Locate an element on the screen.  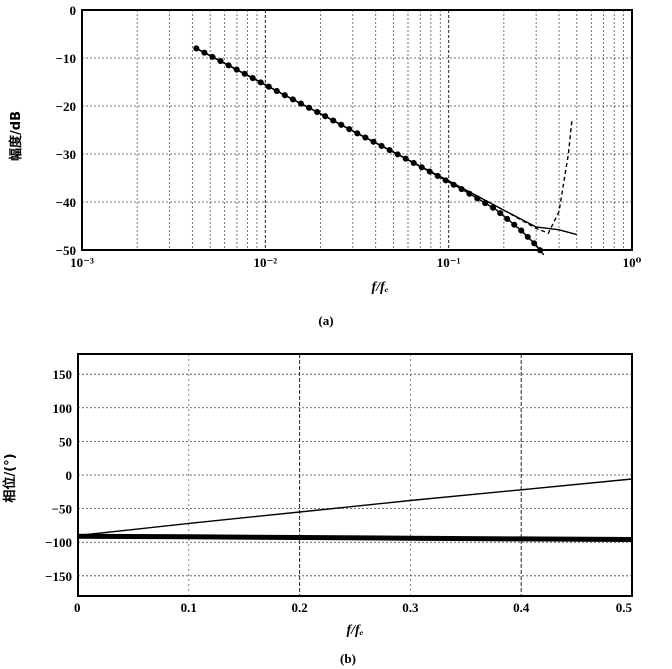
x-tick-label: 0.2 is located at coordinates (299, 607).